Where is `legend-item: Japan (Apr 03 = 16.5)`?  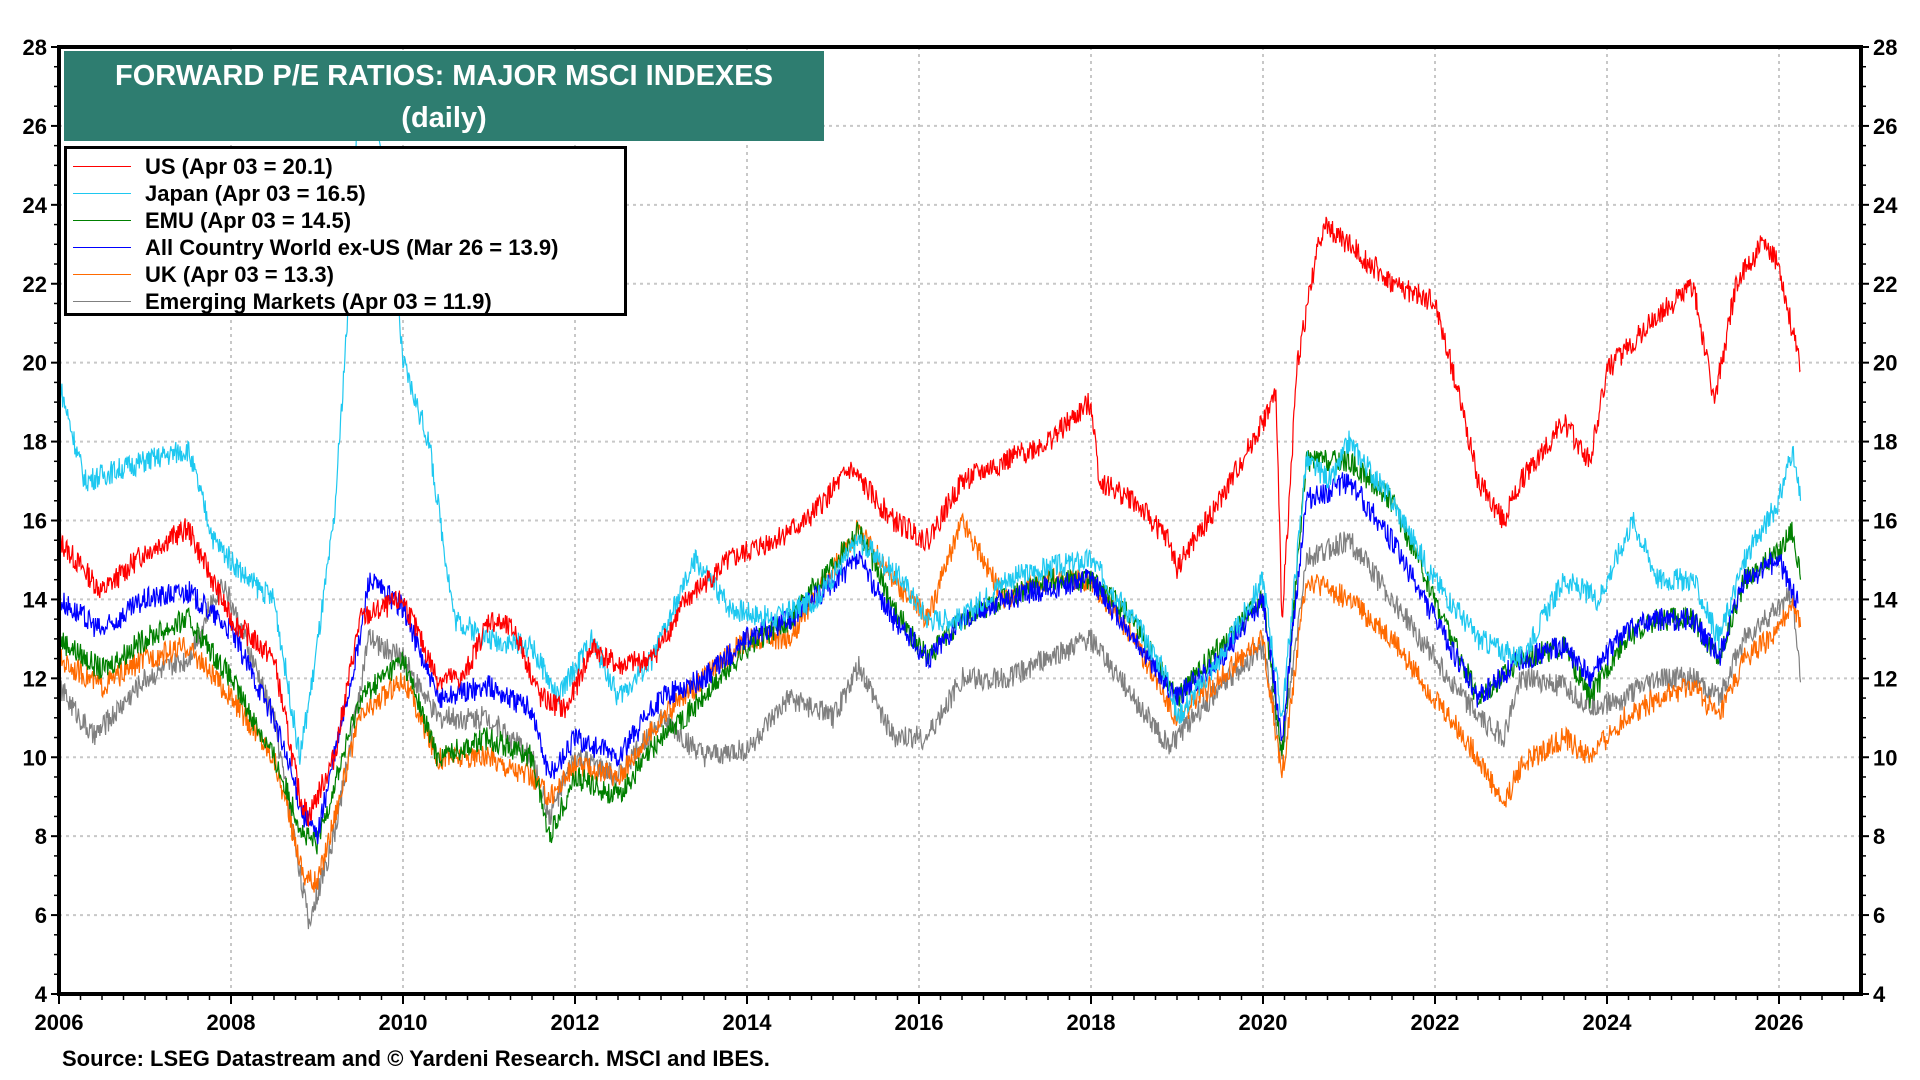 legend-item: Japan (Apr 03 = 16.5) is located at coordinates (348, 193).